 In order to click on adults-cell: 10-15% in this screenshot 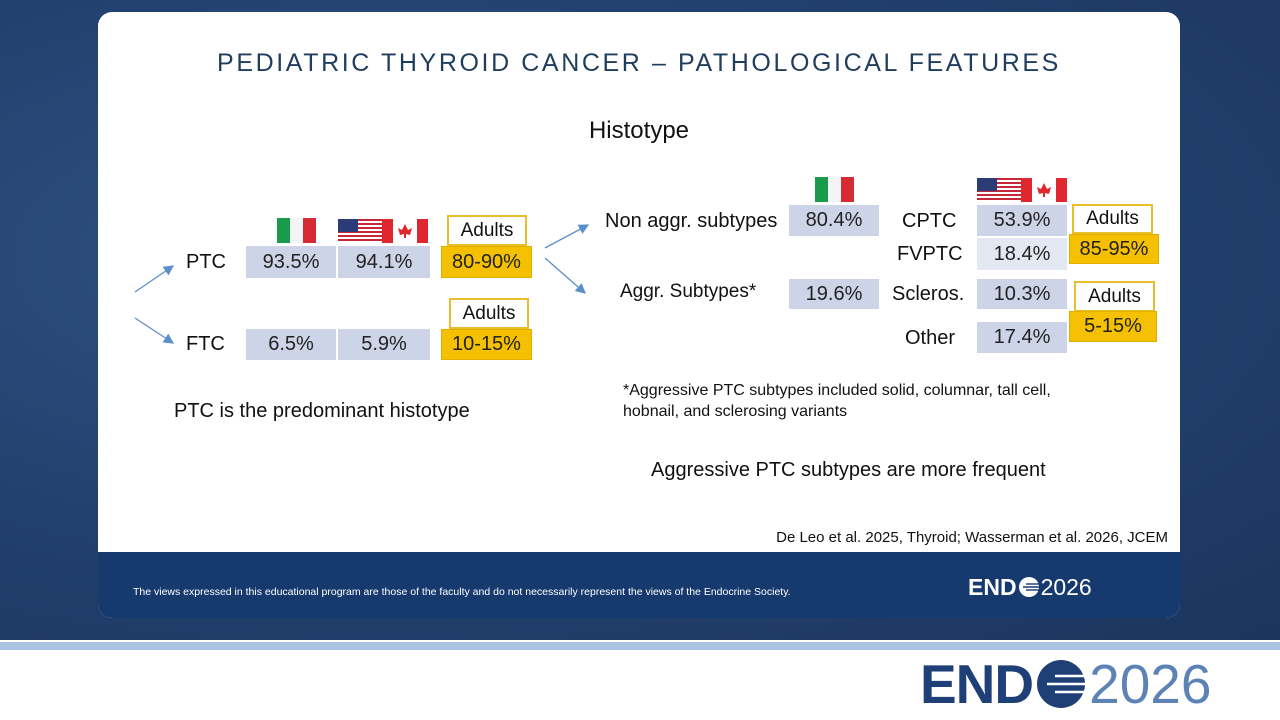, I will do `click(486, 344)`.